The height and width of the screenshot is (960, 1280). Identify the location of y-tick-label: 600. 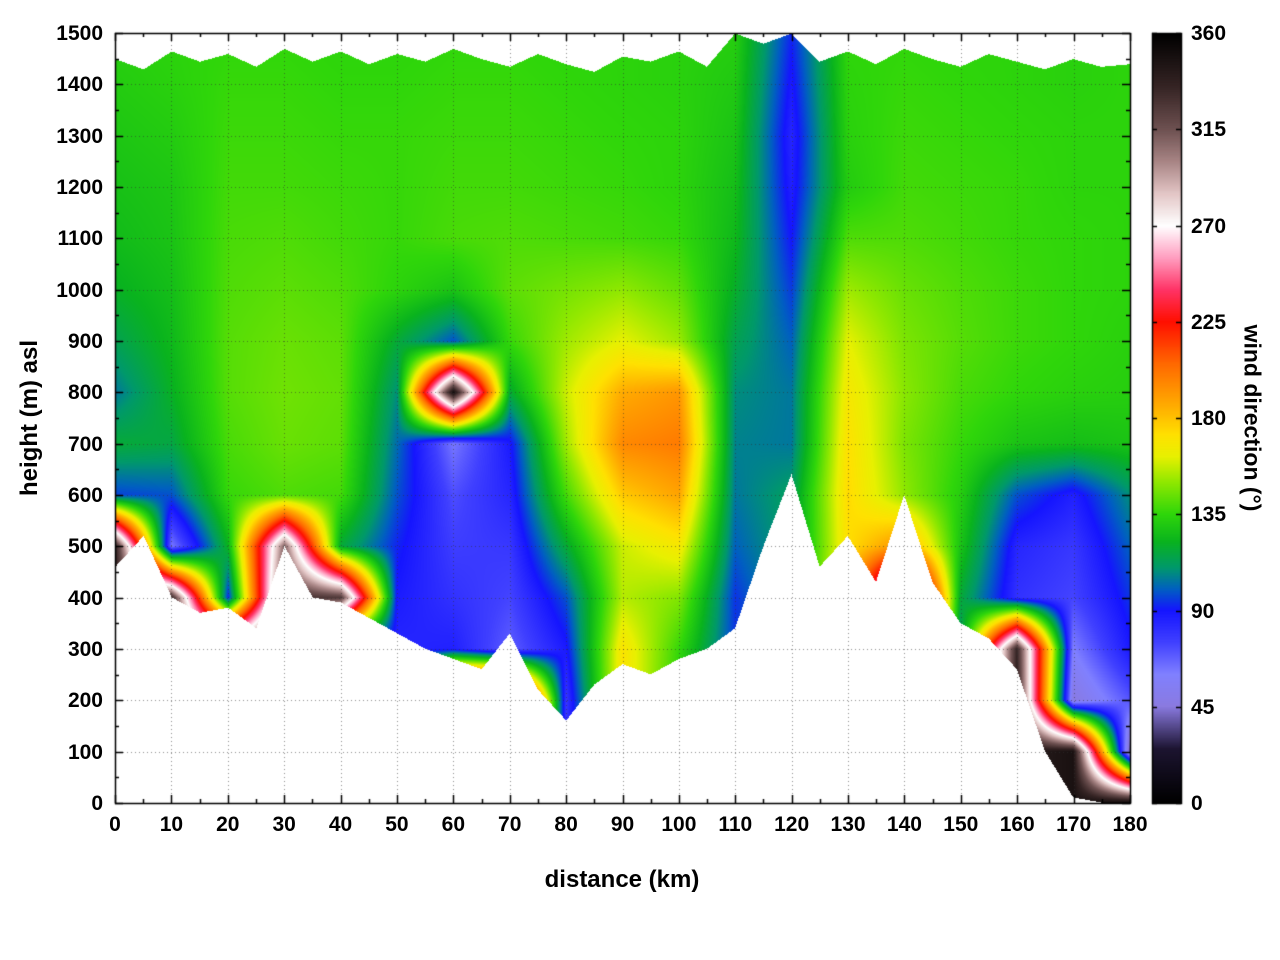
(85, 495).